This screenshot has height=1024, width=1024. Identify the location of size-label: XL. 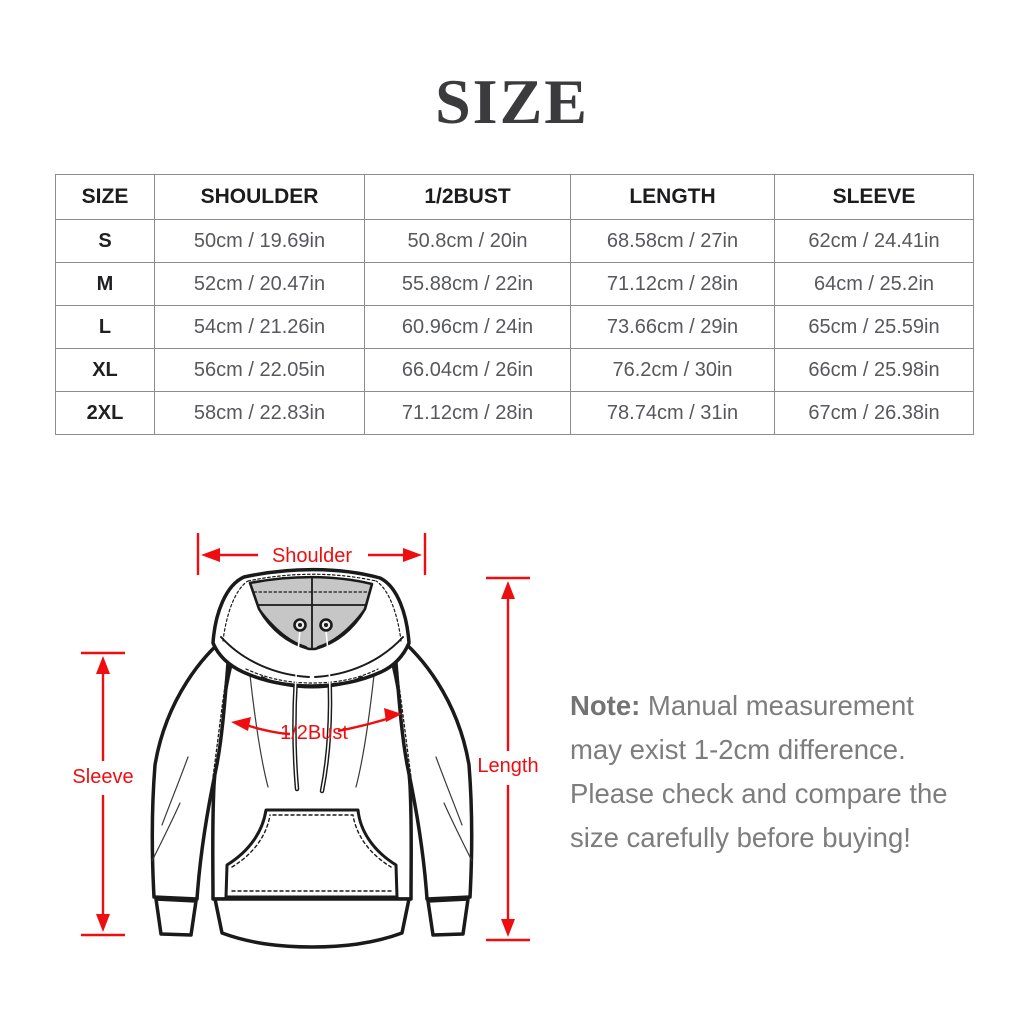
(105, 370).